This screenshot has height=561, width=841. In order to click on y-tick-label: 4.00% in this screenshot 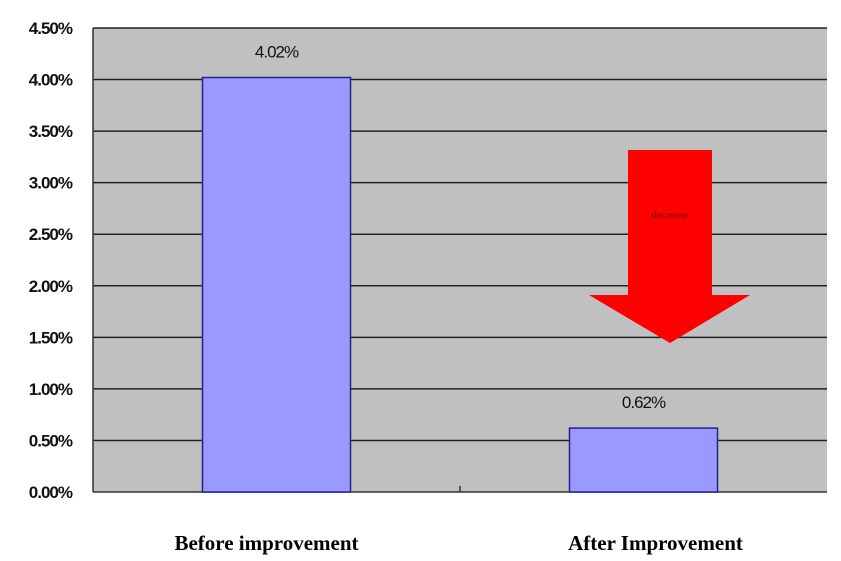, I will do `click(51, 80)`.